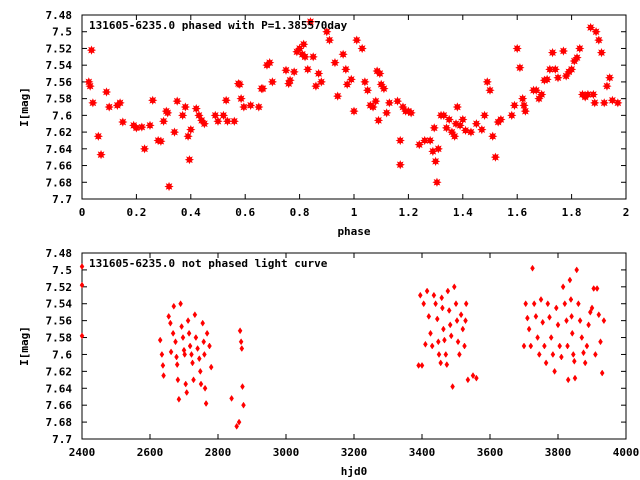  I want to click on unphased-y-tick-label: 7.52, so click(59, 287).